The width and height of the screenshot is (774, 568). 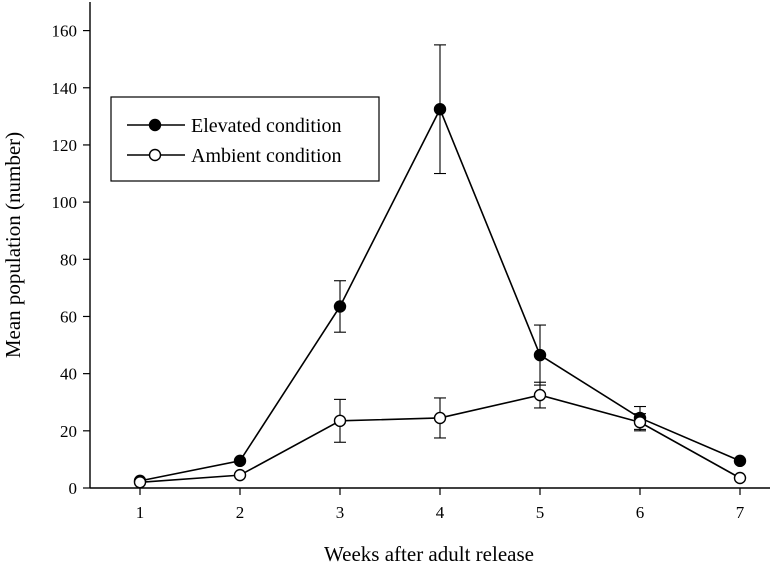 I want to click on legend-label: Elevated condition, so click(x=266, y=126).